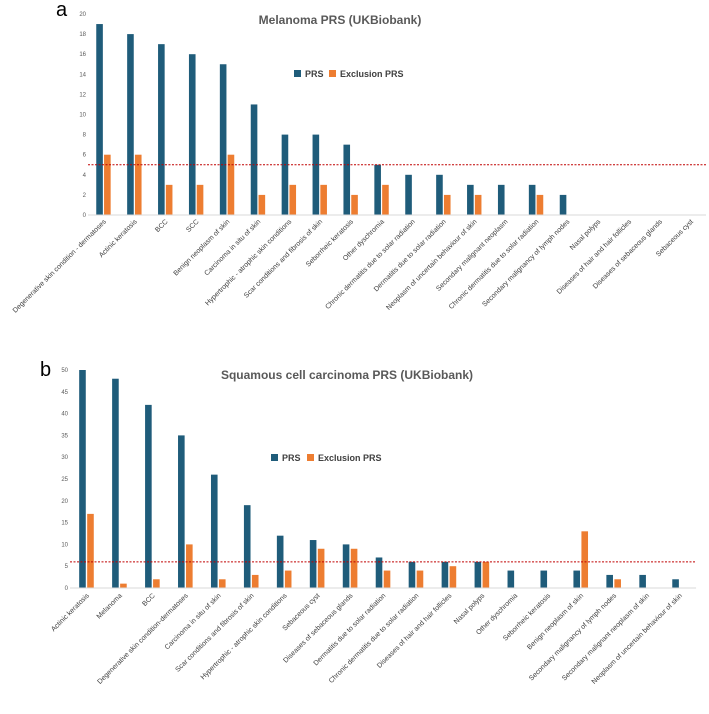 Image resolution: width=709 pixels, height=714 pixels. What do you see at coordinates (586, 235) in the screenshot?
I see `category-label: Nasal polyps` at bounding box center [586, 235].